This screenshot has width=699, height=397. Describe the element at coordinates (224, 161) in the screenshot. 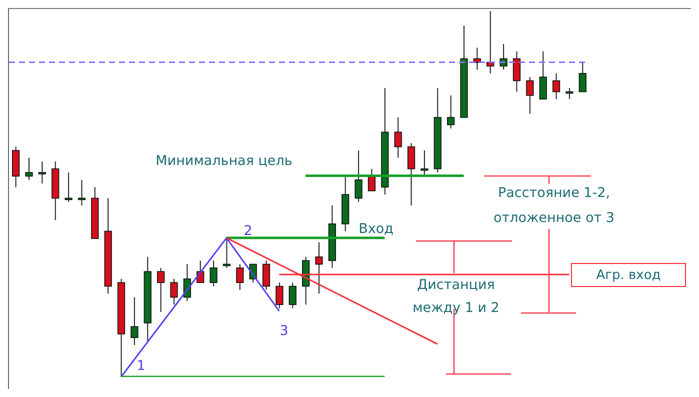

I see `annotation: Минимальная цель` at that location.